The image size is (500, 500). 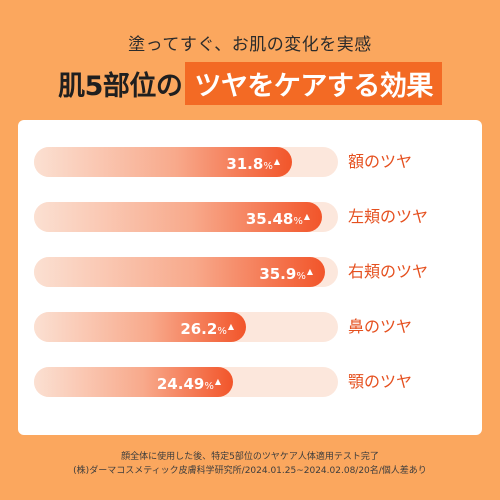 What do you see at coordinates (380, 381) in the screenshot?
I see `bar-category-label: 顎のツヤ` at bounding box center [380, 381].